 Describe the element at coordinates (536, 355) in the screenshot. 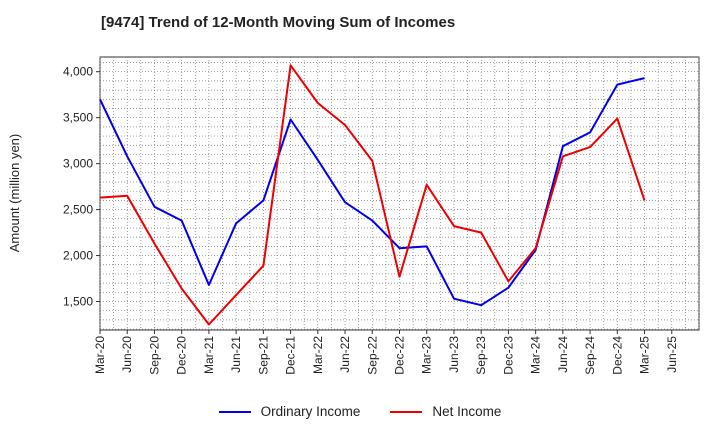

I see `x-tick-label: Mar-24` at that location.